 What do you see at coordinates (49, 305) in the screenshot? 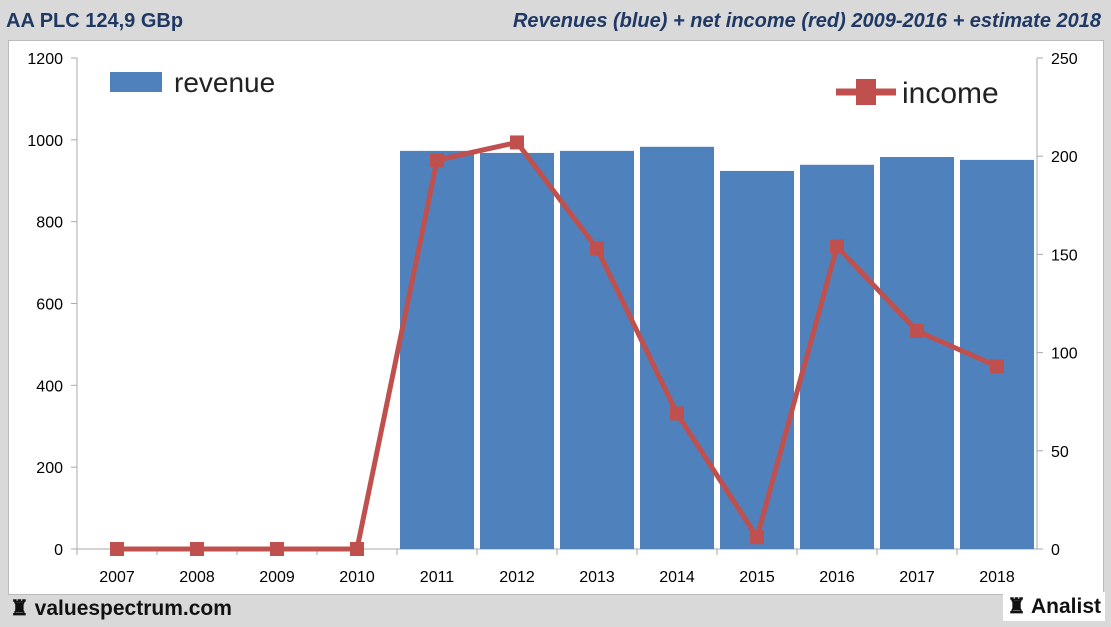
I see `left-tick-label: 600` at bounding box center [49, 305].